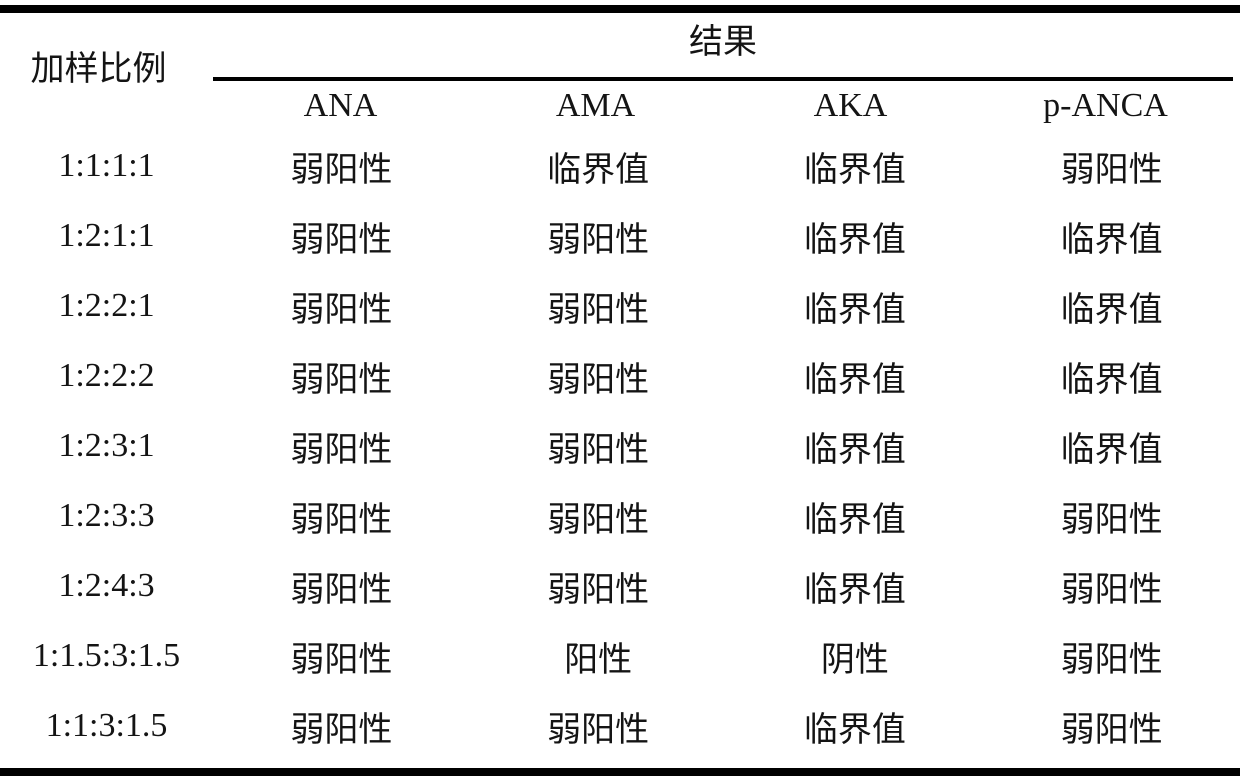 This screenshot has height=782, width=1240. Describe the element at coordinates (620, 9) in the screenshot. I see `table-top-rule` at that location.